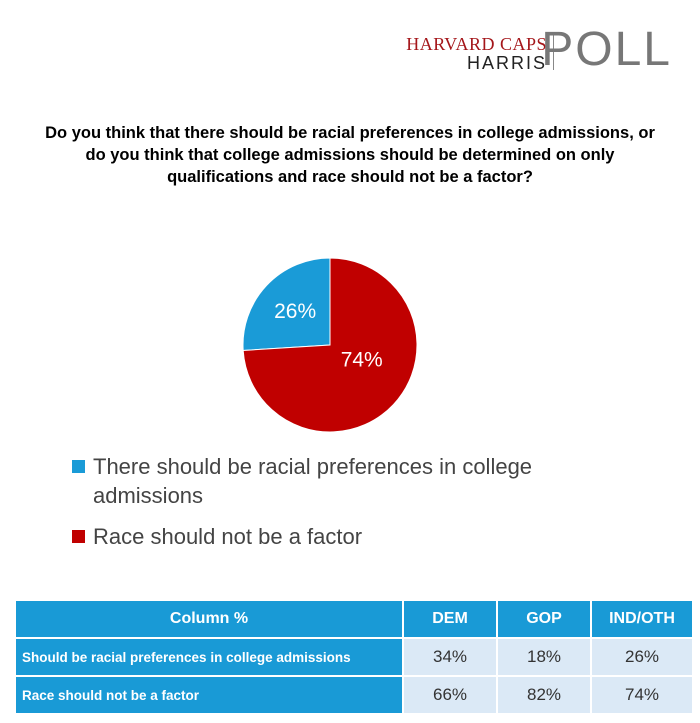 The height and width of the screenshot is (723, 700). I want to click on logo-divider, so click(553, 52).